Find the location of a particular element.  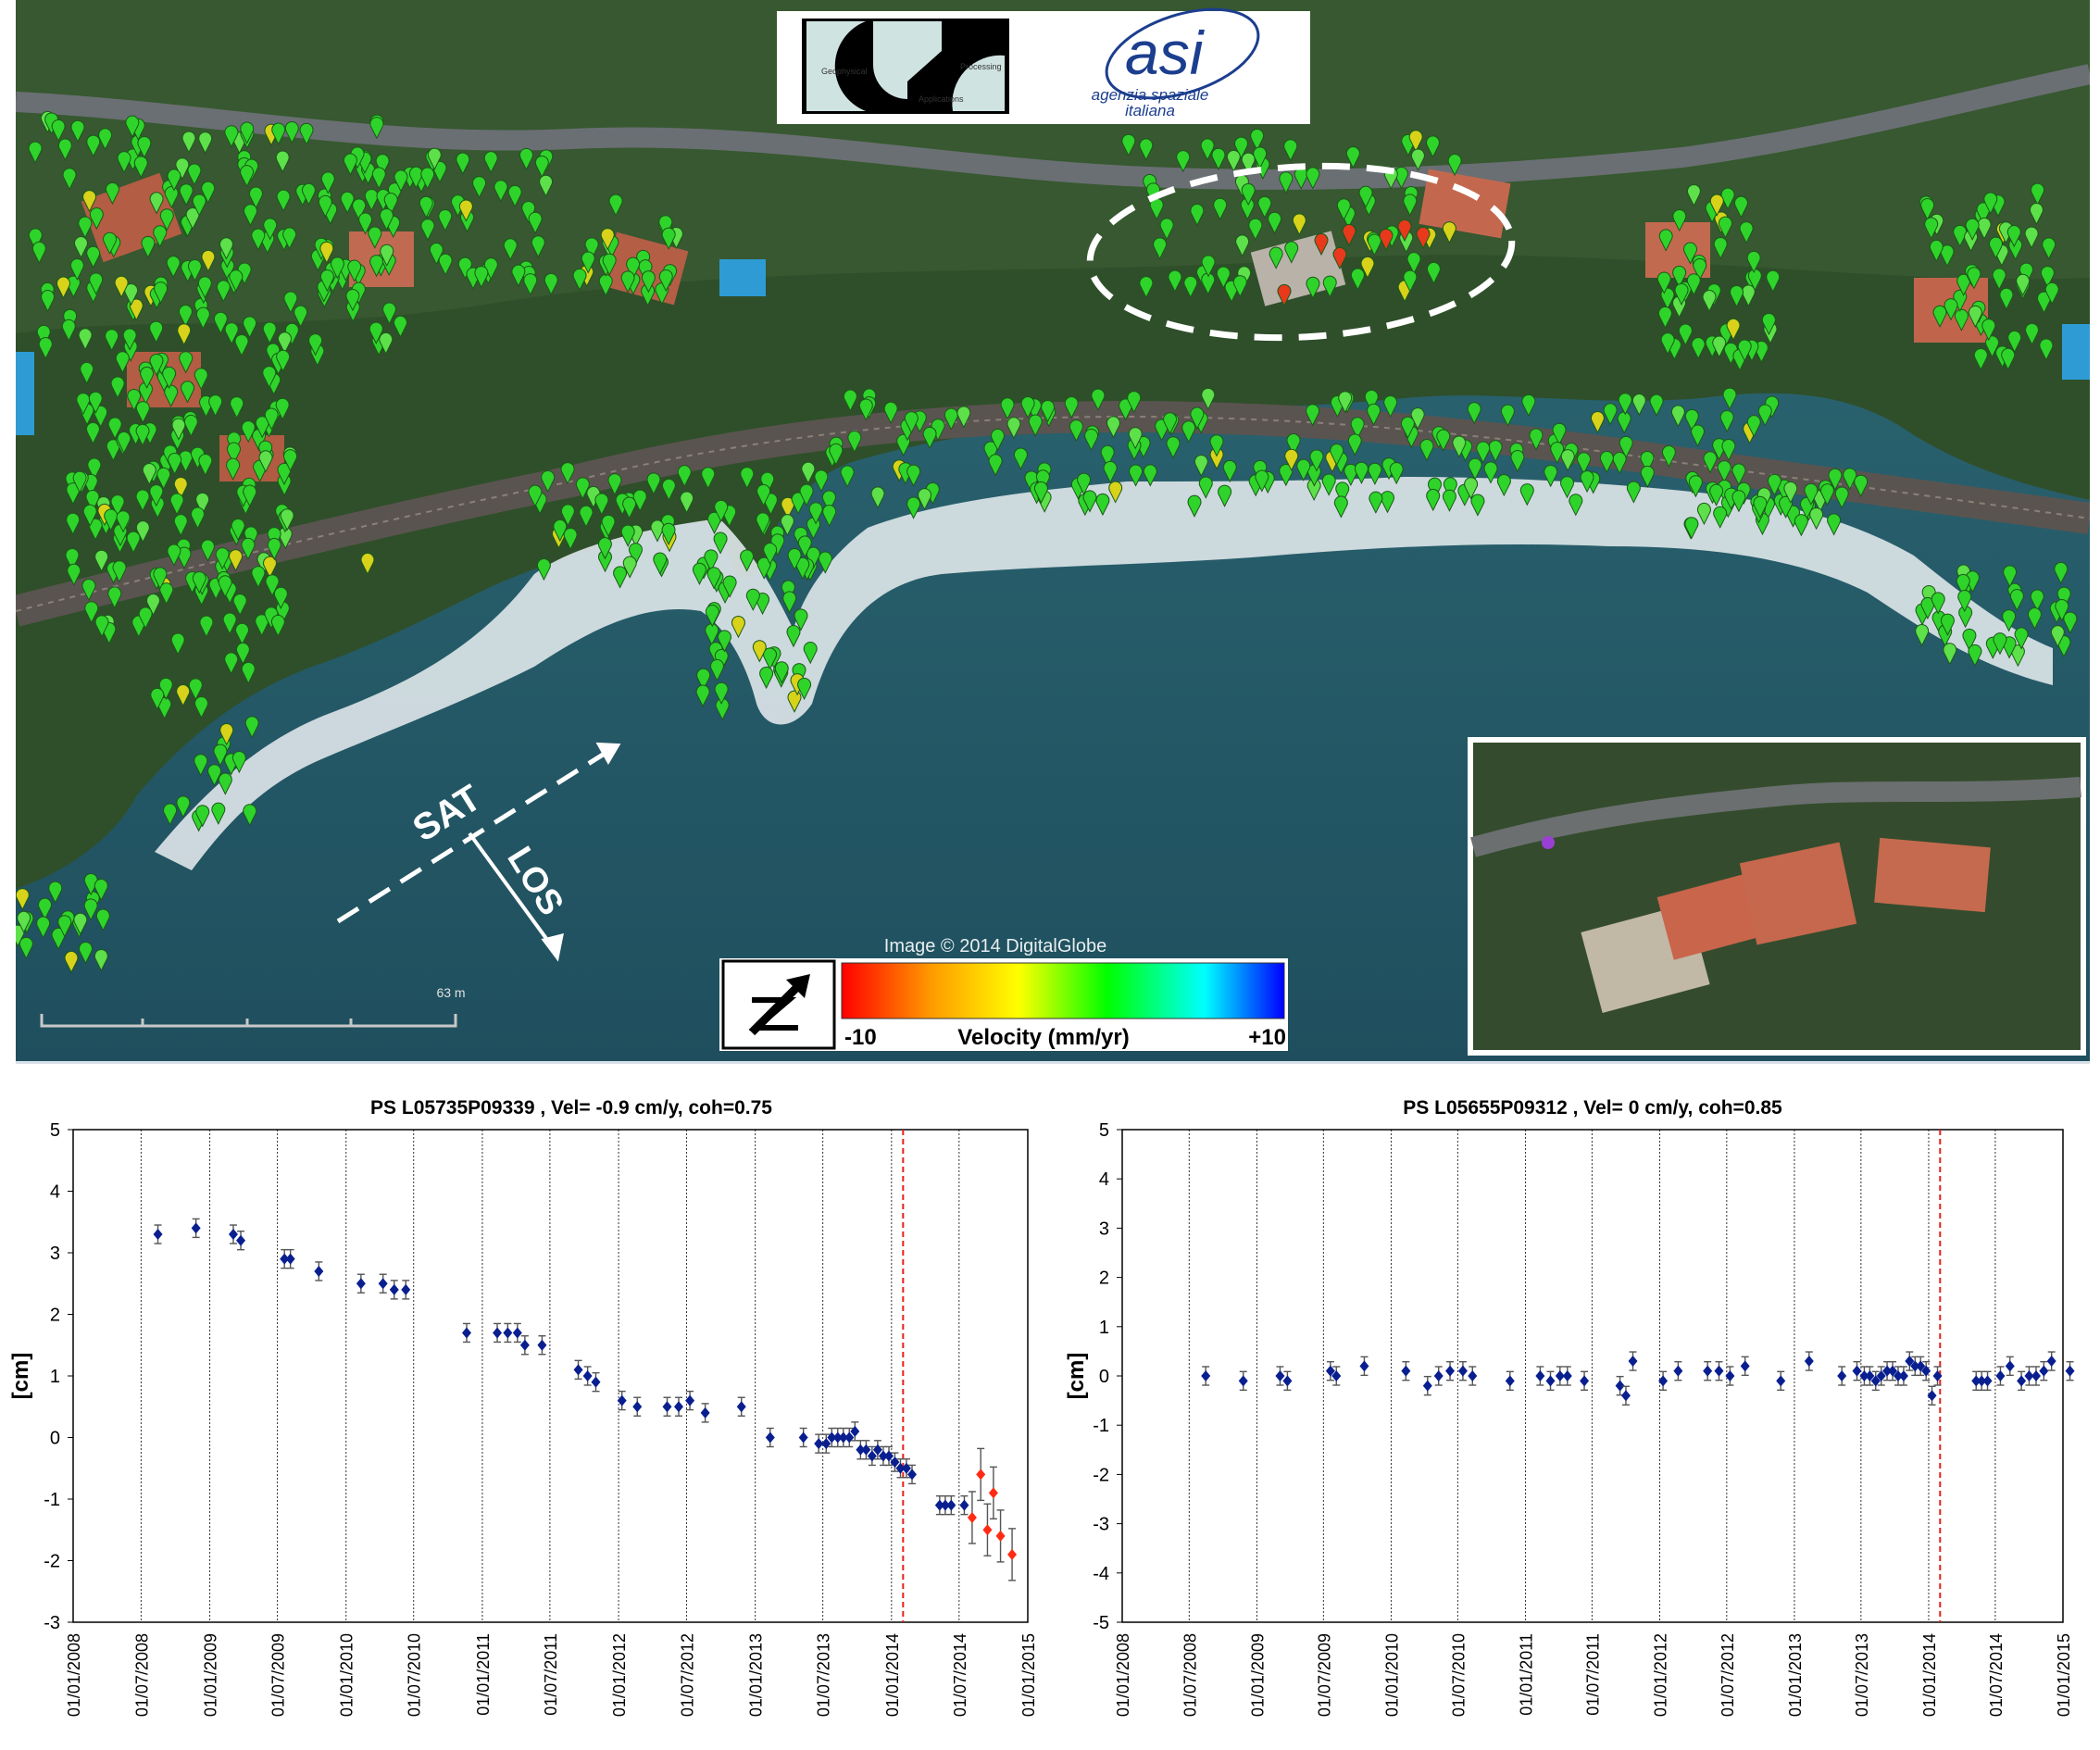

asi-mark: asi is located at coordinates (1165, 53).